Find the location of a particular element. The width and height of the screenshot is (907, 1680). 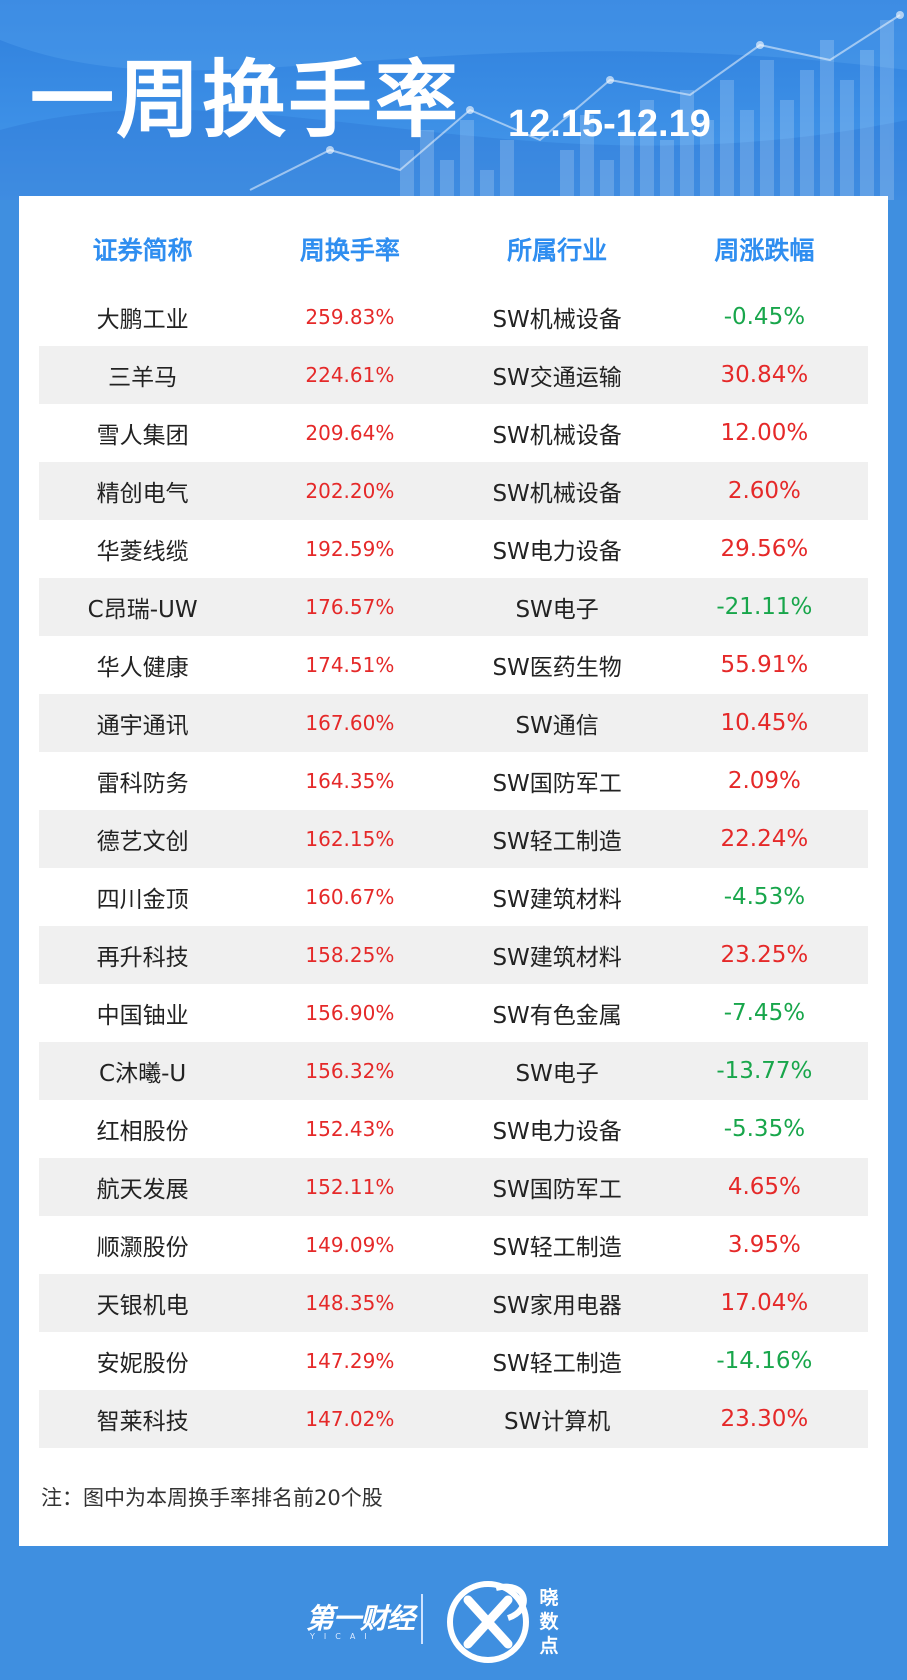

table-row: C昂瑞-UW 176.57% SW电子 -21.11% is located at coordinates (453, 607).